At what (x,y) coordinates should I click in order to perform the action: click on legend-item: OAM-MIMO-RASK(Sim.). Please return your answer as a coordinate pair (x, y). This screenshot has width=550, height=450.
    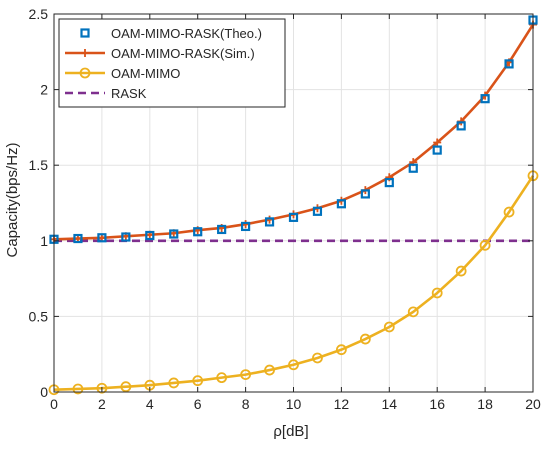
    Looking at the image, I should click on (160, 53).